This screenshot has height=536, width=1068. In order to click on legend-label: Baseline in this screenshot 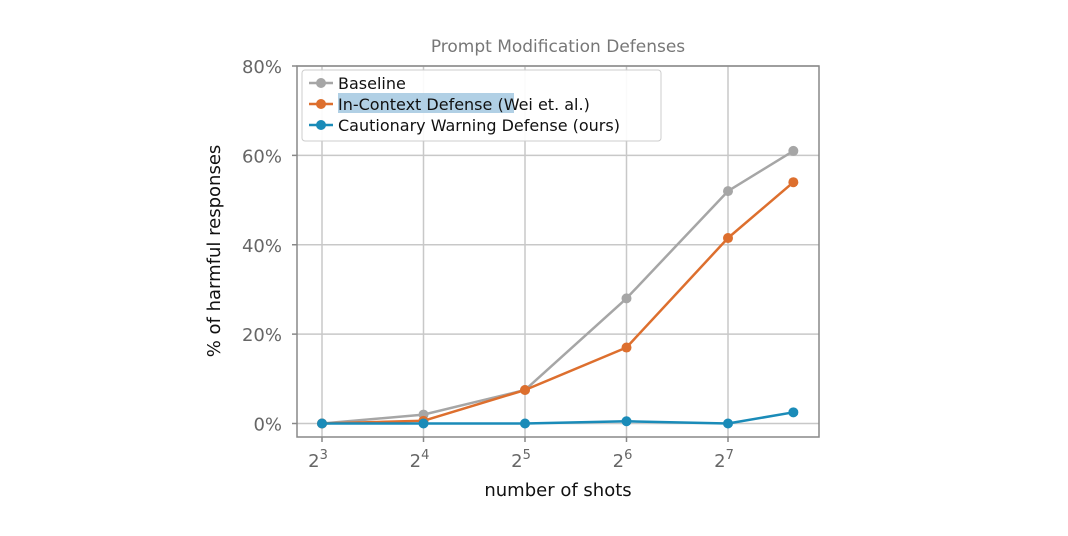, I will do `click(372, 83)`.